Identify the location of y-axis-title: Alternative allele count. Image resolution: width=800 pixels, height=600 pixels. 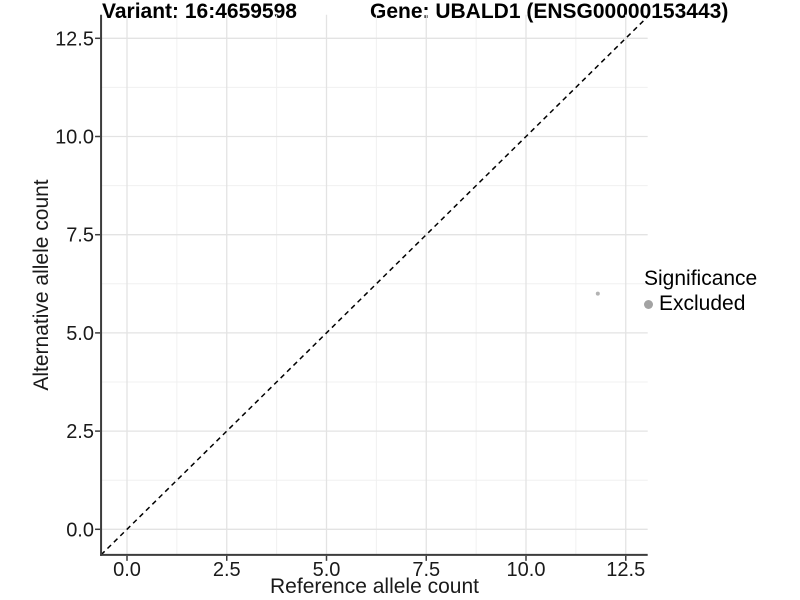
(41, 285).